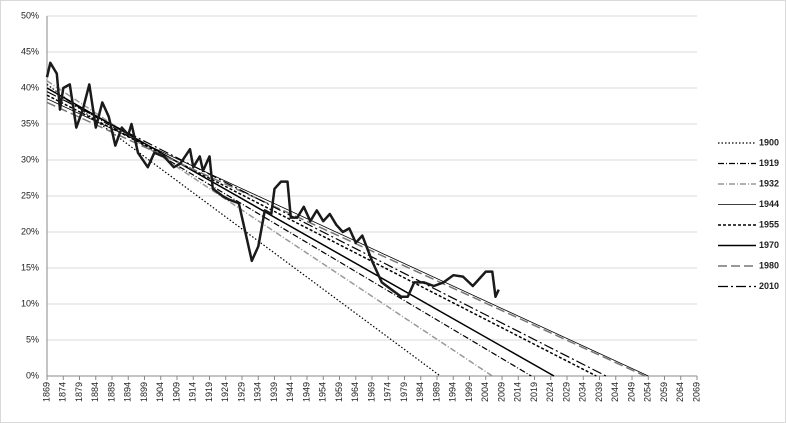  Describe the element at coordinates (30, 195) in the screenshot. I see `y-tick-label: 25%` at that location.